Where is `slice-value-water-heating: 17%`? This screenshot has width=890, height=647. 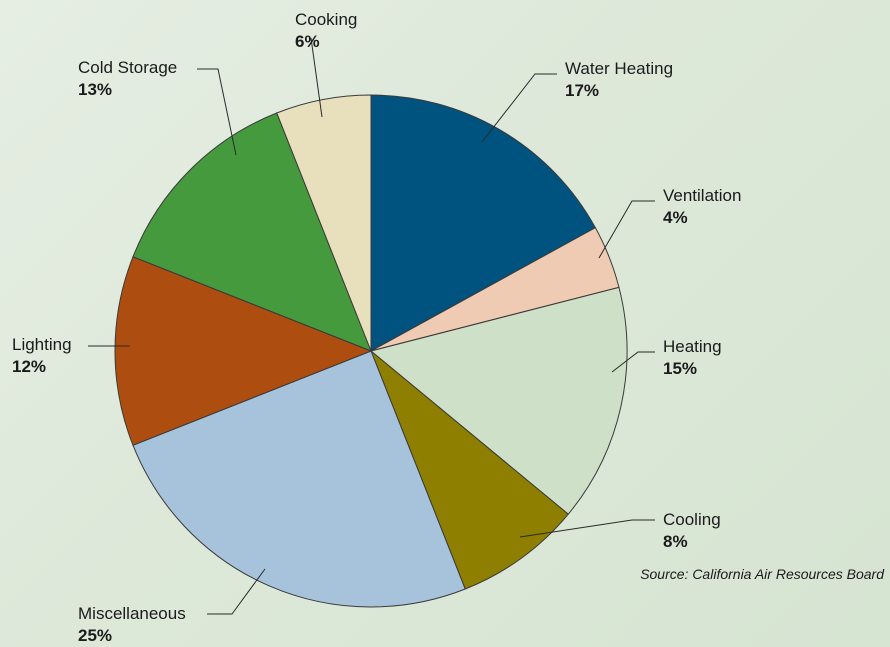 slice-value-water-heating: 17% is located at coordinates (582, 90).